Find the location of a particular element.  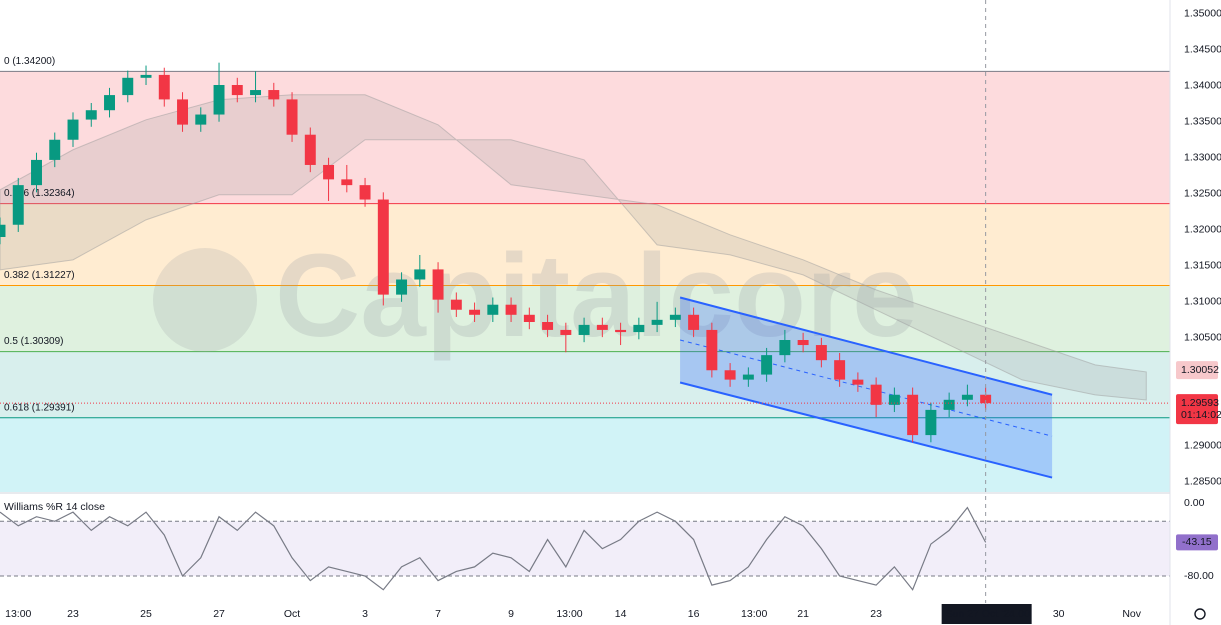

channel-line is located at coordinates (866, 346).